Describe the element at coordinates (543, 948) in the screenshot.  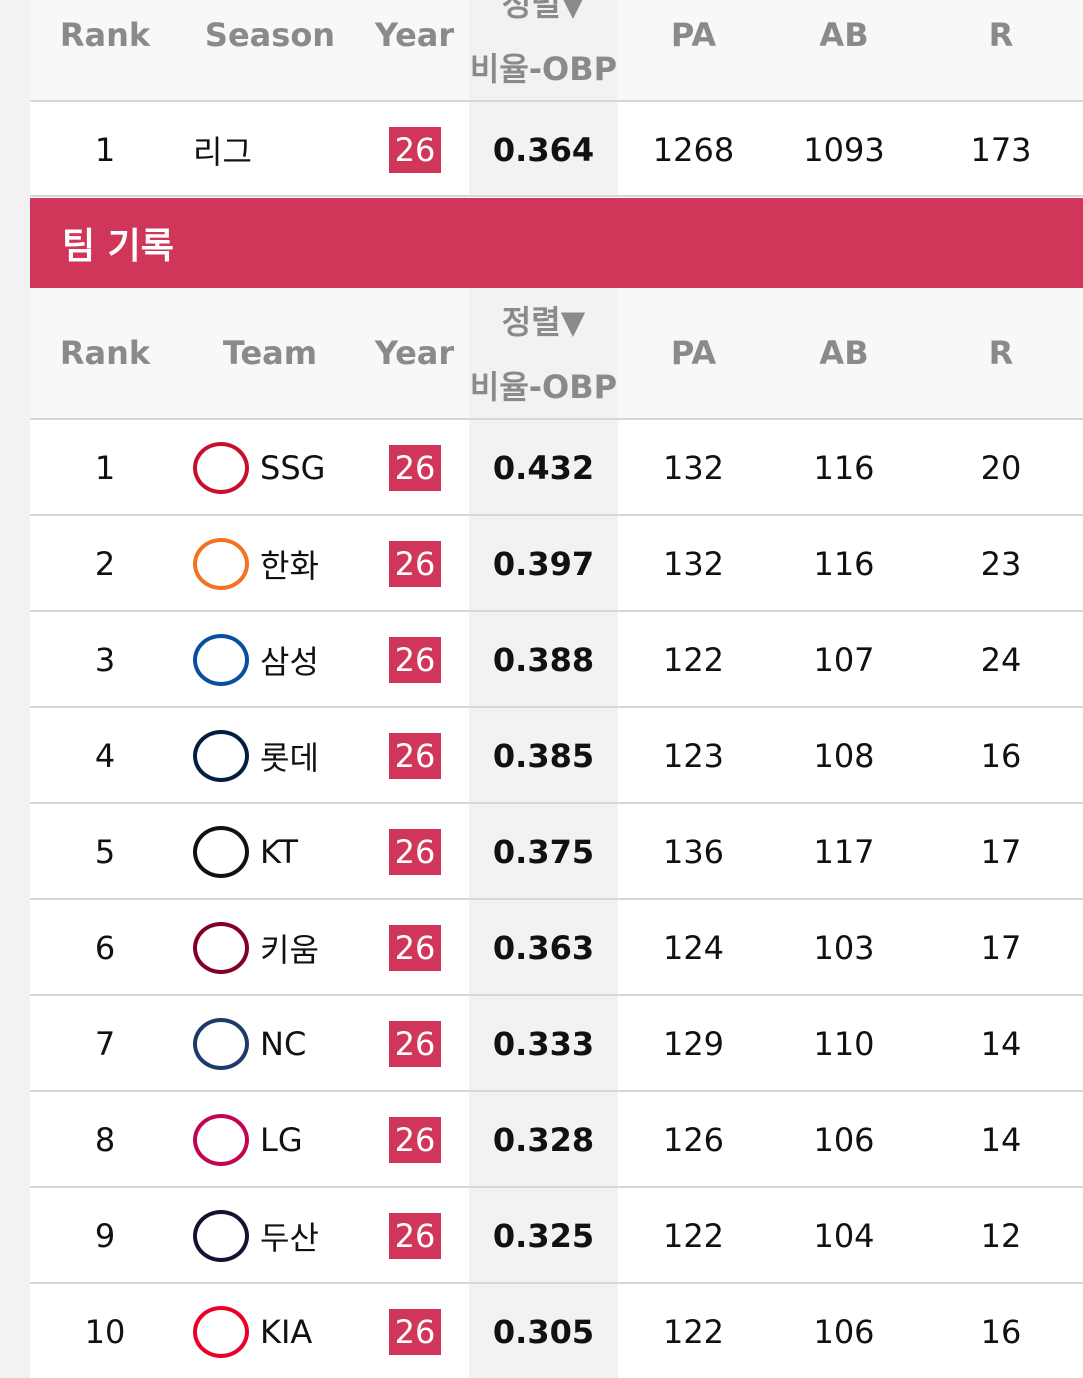
I see `obp-value: 0.363` at that location.